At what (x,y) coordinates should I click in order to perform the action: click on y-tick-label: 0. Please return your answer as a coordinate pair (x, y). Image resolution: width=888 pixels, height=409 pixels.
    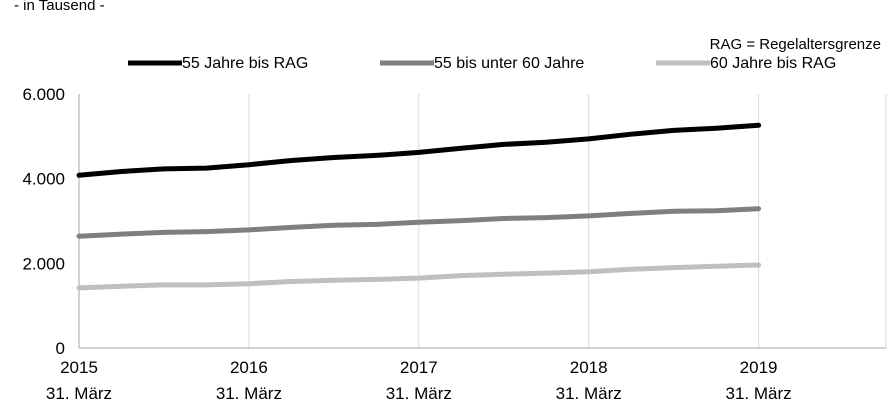
    Looking at the image, I should click on (60, 348).